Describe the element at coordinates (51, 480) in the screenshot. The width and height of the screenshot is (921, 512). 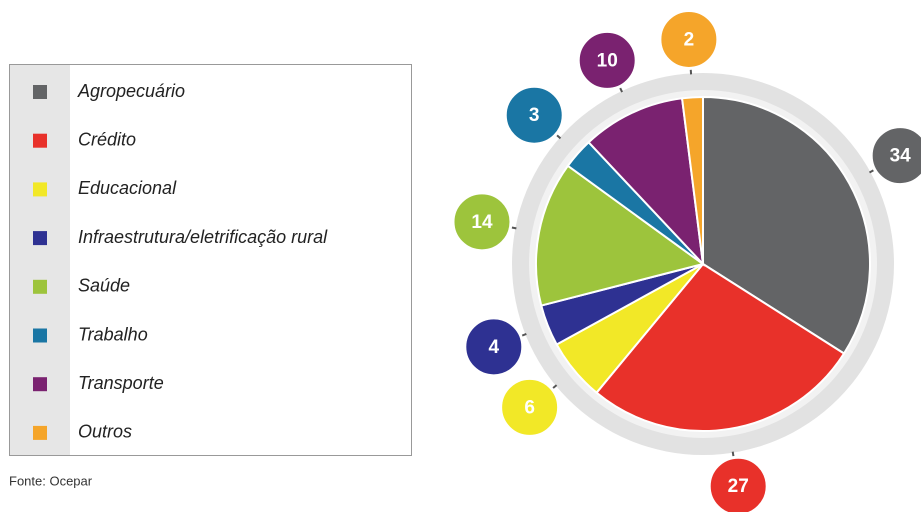
I see `source: Fonte: Ocepar` at that location.